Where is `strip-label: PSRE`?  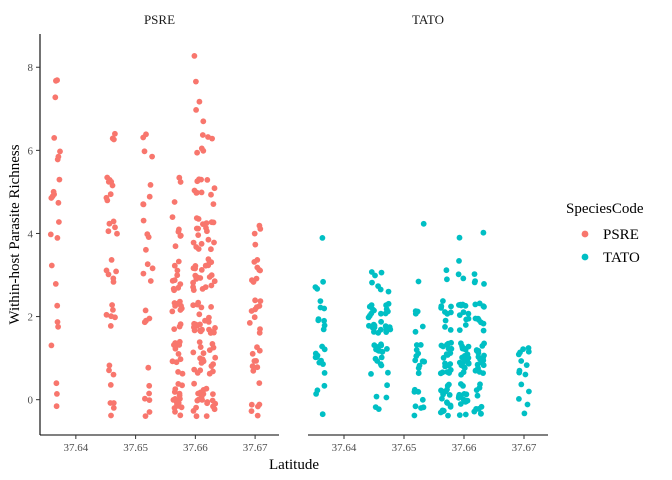
strip-label: PSRE is located at coordinates (159, 19).